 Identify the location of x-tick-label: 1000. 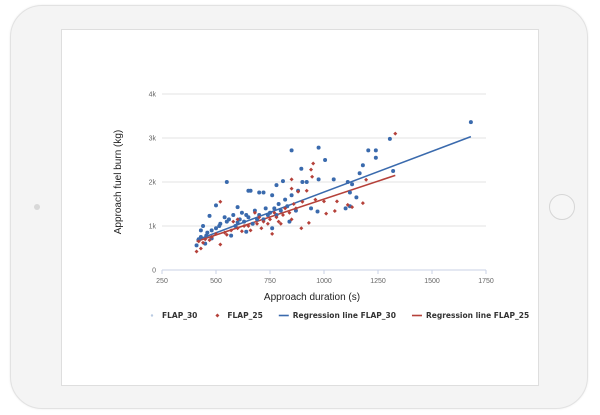
(324, 281).